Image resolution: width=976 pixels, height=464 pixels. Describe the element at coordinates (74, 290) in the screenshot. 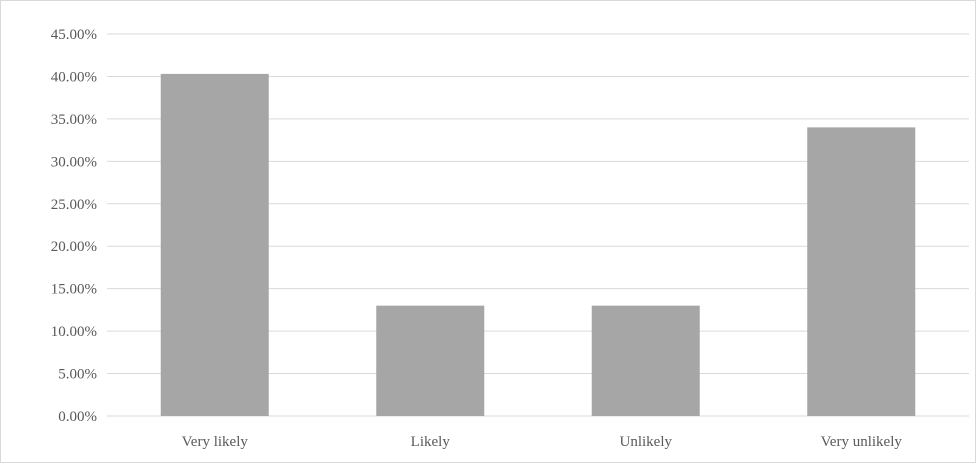

I see `y-tick-label: 15.00%` at that location.